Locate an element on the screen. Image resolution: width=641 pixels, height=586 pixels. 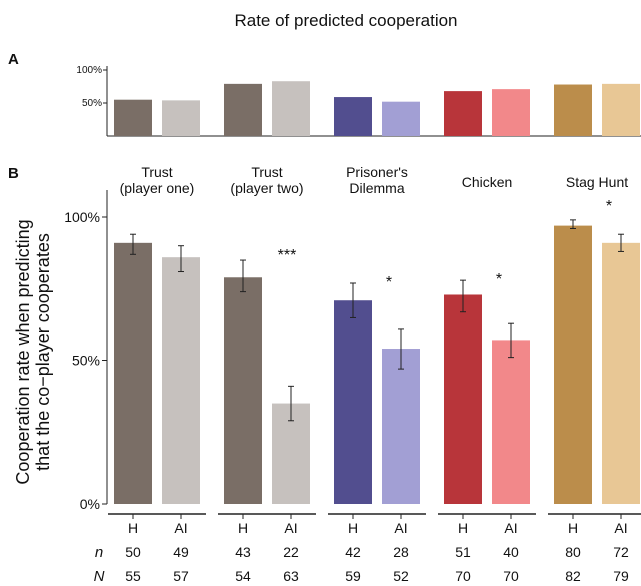
bar-trust1-h is located at coordinates (133, 373).